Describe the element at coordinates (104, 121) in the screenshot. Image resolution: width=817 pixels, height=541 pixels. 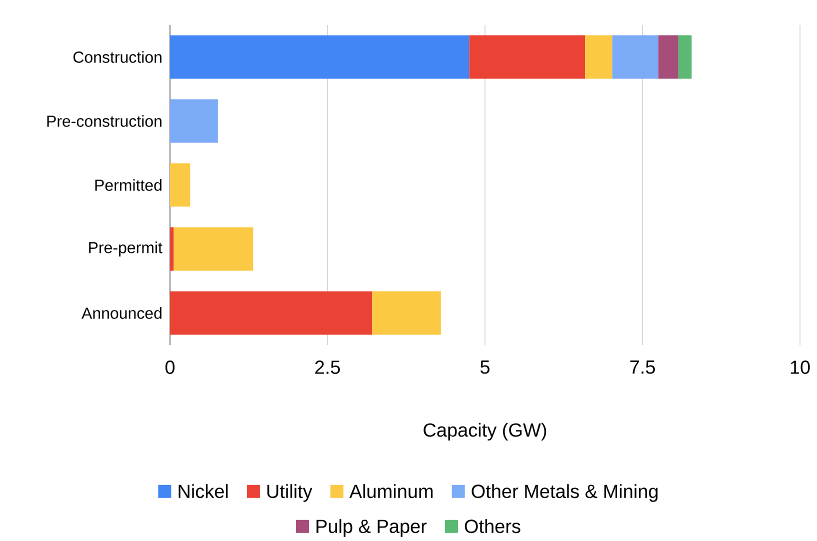
I see `y-tick-label: Pre-construction` at that location.